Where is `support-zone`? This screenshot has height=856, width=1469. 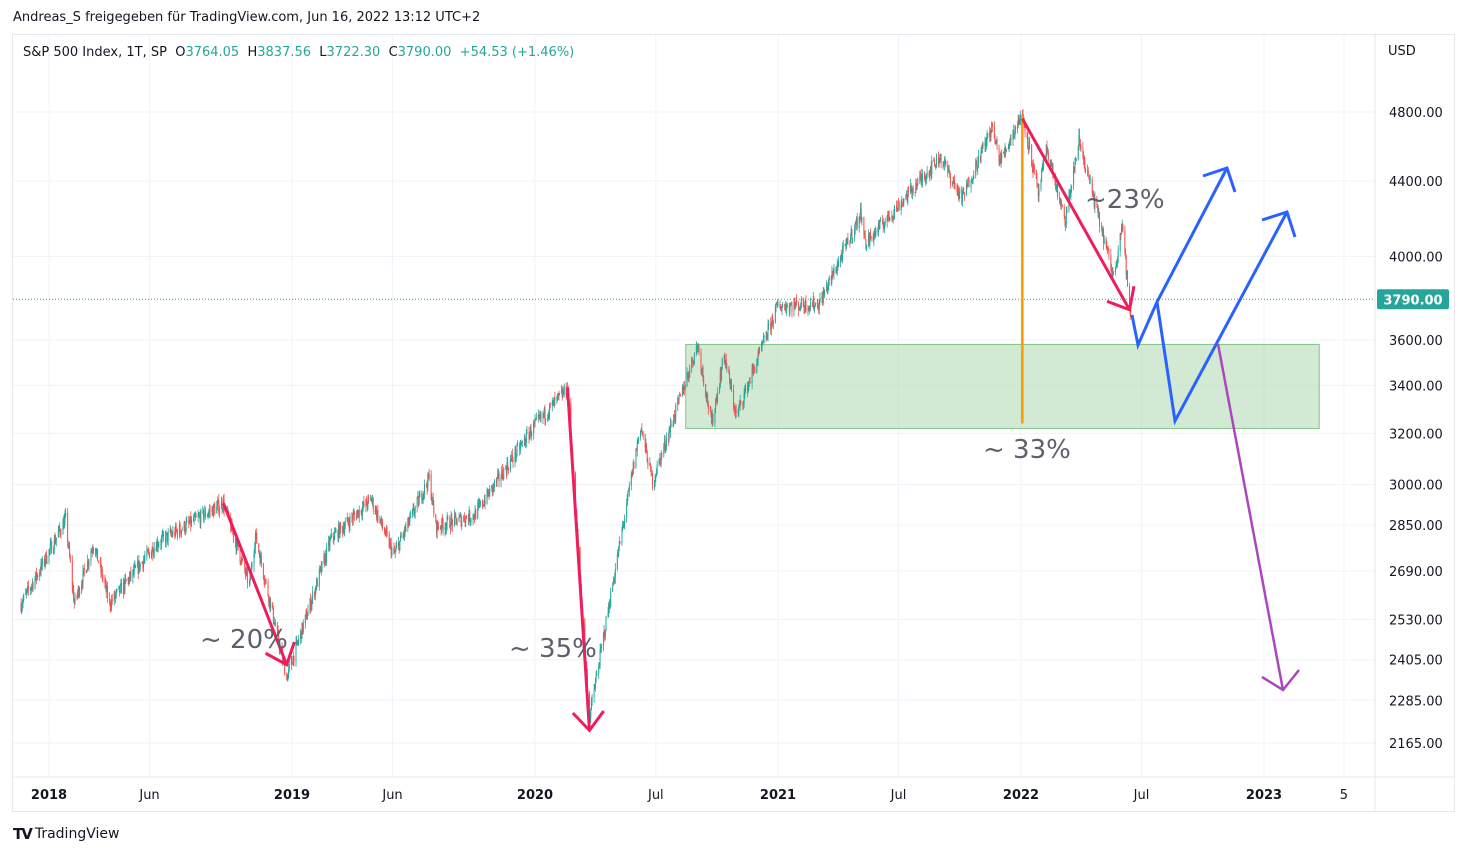
support-zone is located at coordinates (1002, 386).